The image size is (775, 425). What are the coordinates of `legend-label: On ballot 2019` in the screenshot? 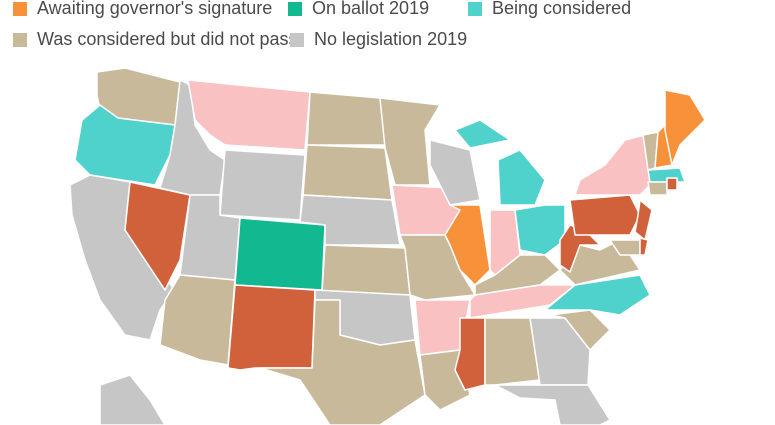 It's located at (370, 9).